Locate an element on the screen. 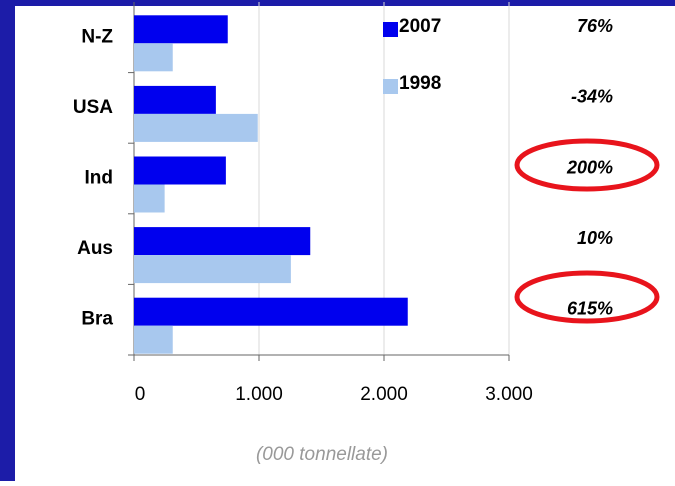 The image size is (675, 486). annotation: -34% is located at coordinates (592, 97).